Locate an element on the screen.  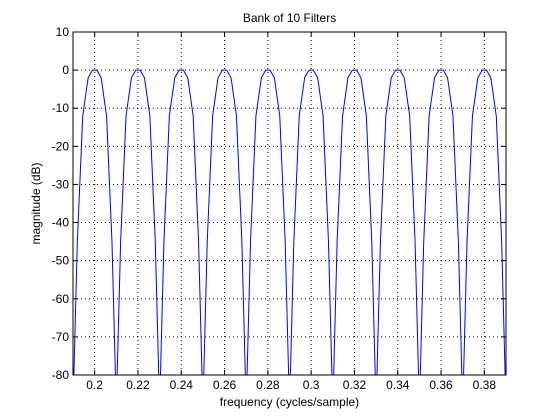
x-tick-label: 0.26 is located at coordinates (225, 385).